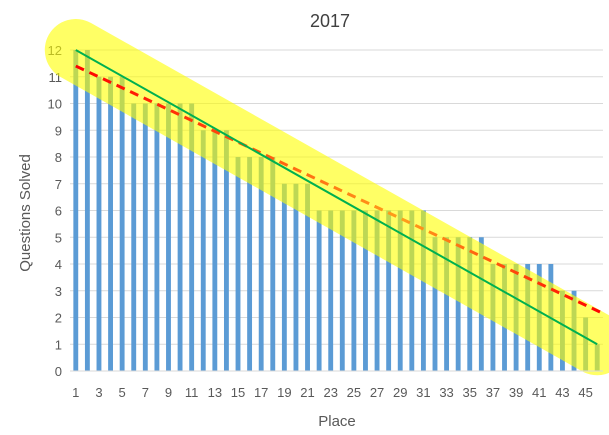 The height and width of the screenshot is (435, 609). I want to click on y-tick-label: 5, so click(58, 237).